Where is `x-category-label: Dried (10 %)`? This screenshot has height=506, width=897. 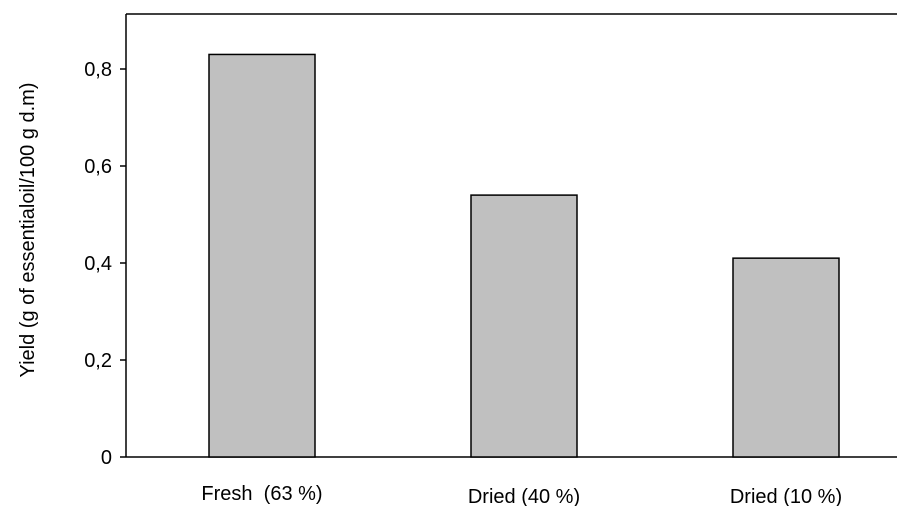
x-category-label: Dried (10 %) is located at coordinates (786, 496).